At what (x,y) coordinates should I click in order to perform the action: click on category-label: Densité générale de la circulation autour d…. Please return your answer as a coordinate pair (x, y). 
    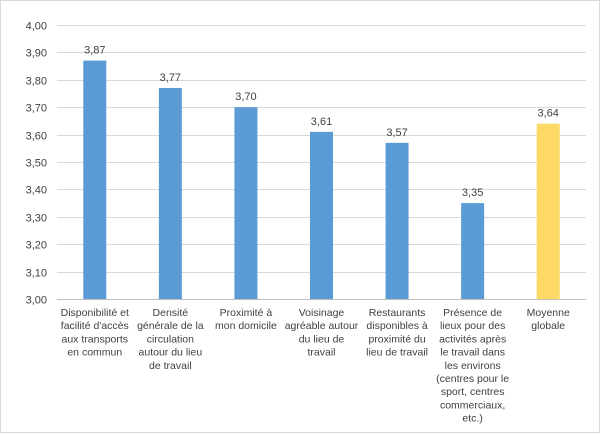
    Looking at the image, I should click on (170, 339).